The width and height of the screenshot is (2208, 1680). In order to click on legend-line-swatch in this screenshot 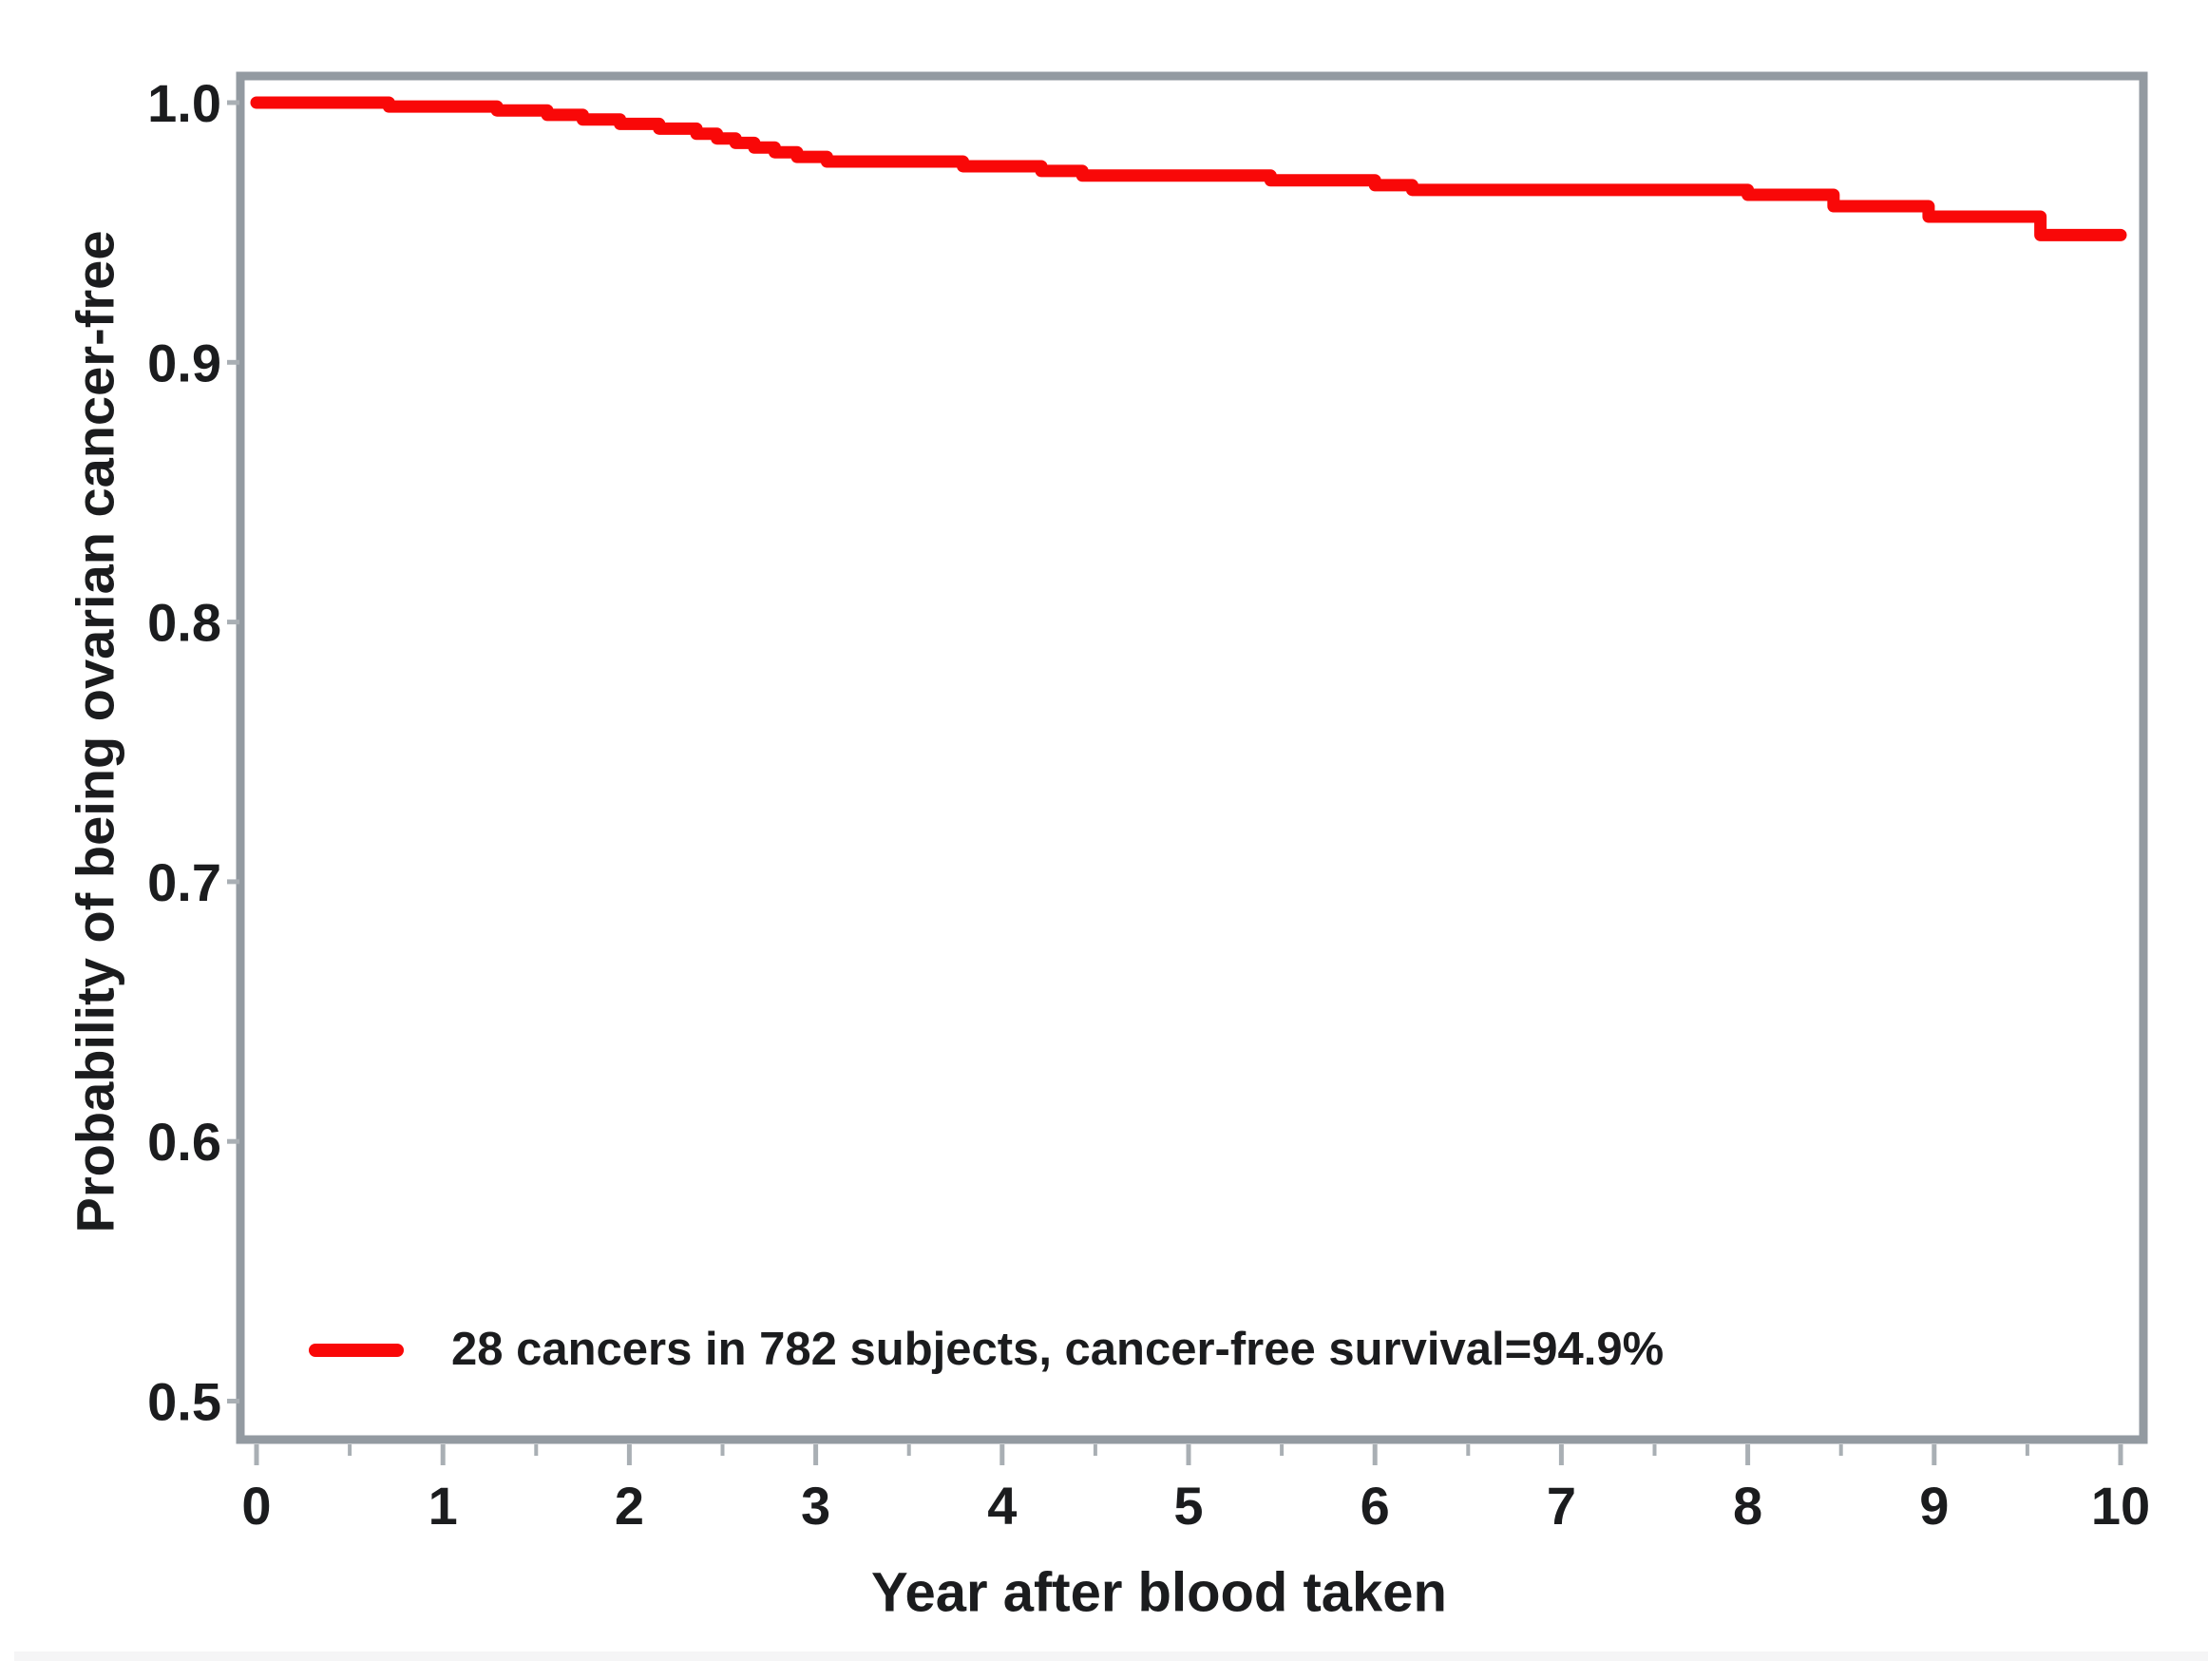, I will do `click(356, 1350)`.